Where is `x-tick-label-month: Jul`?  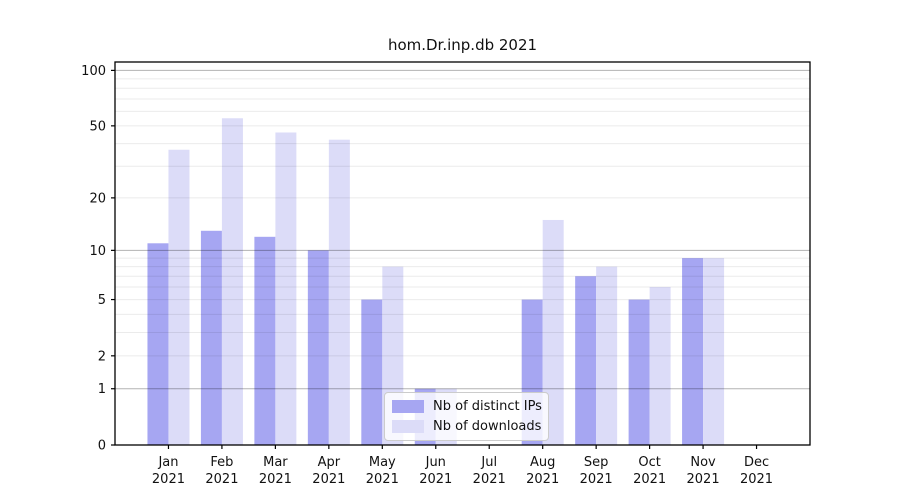
x-tick-label-month: Jul is located at coordinates (488, 462).